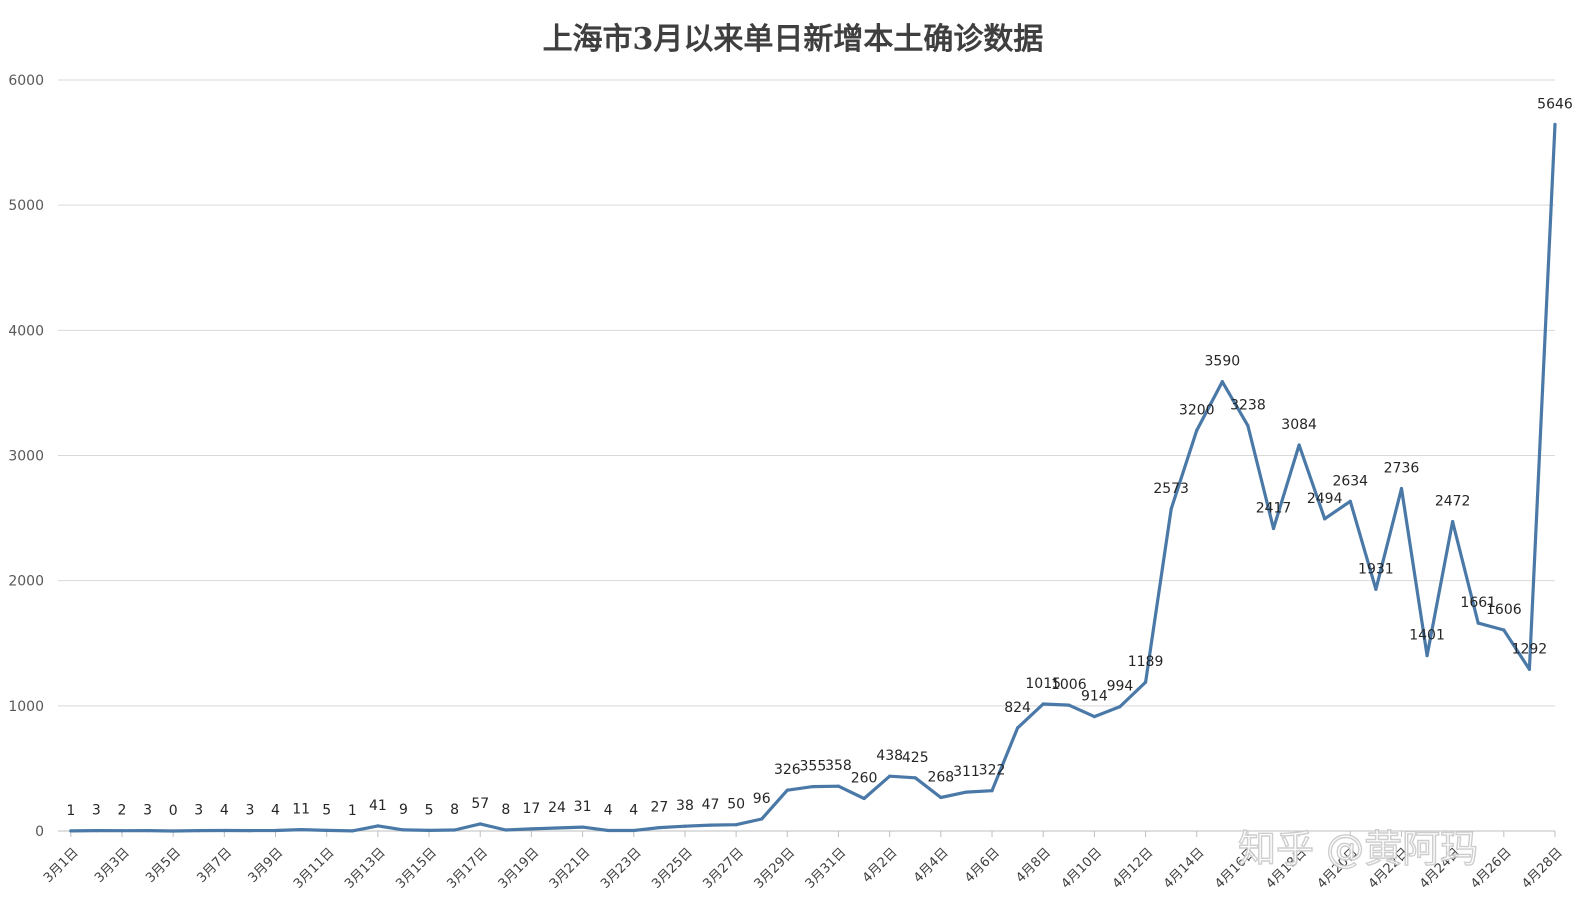 The image size is (1586, 922). Describe the element at coordinates (1069, 685) in the screenshot. I see `data-label: 1006` at that location.